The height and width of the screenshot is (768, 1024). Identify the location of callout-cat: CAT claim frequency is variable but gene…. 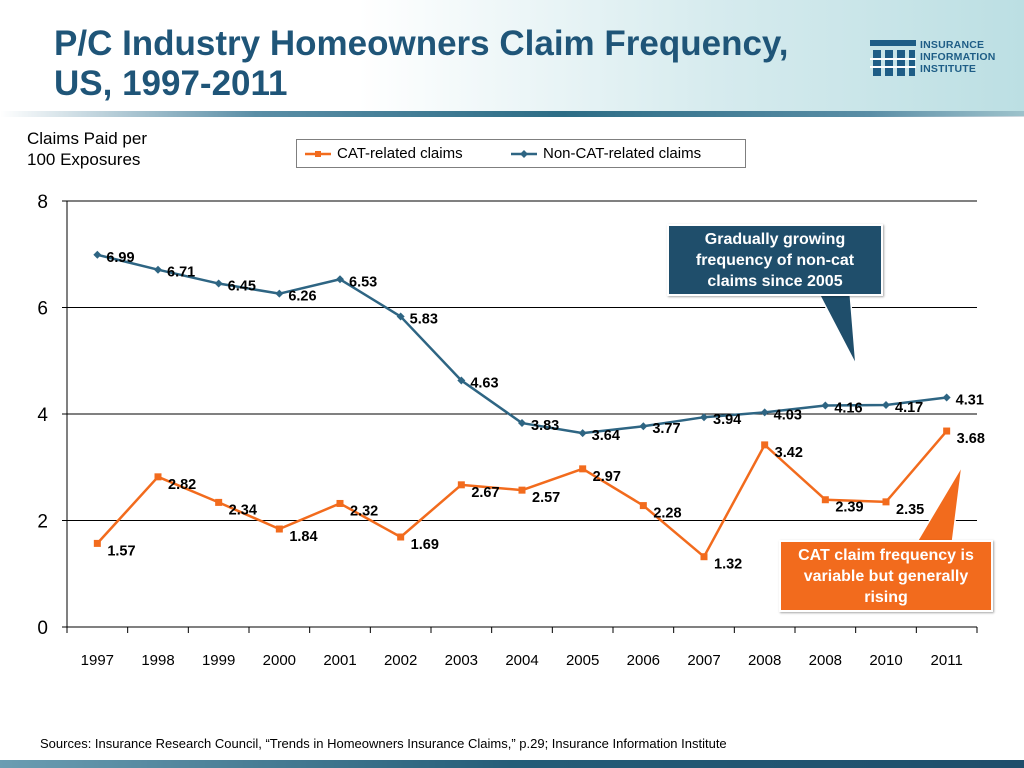
(886, 576).